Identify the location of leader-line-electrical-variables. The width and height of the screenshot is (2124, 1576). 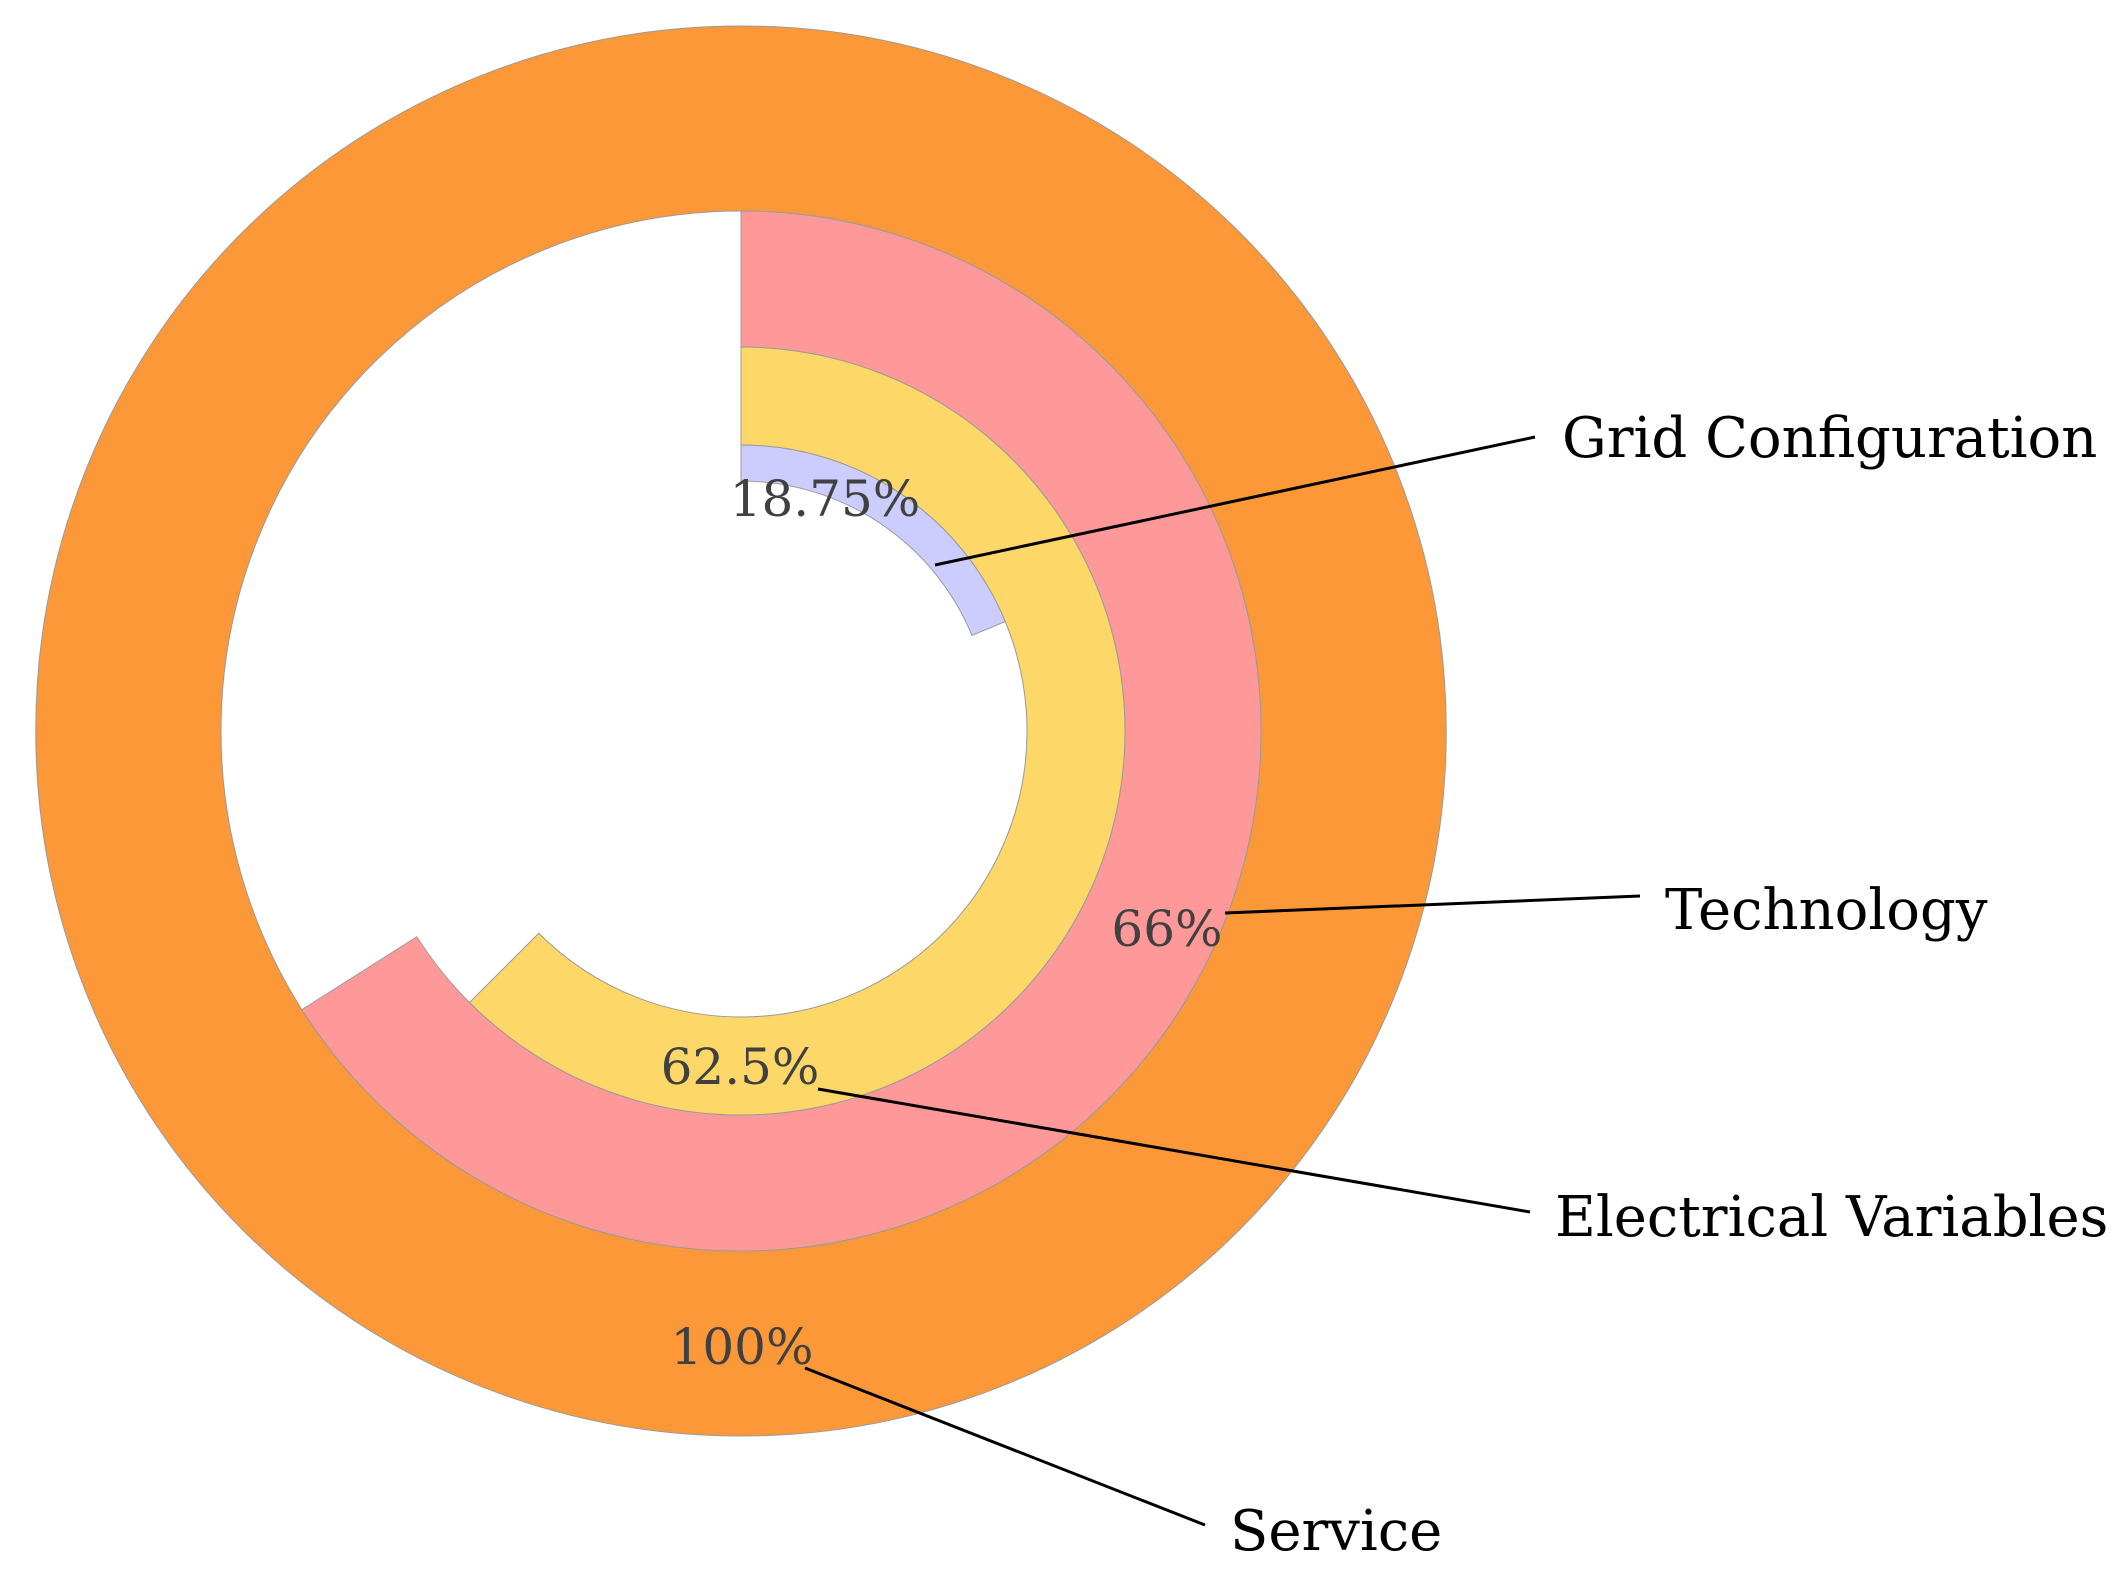
(1174, 1150).